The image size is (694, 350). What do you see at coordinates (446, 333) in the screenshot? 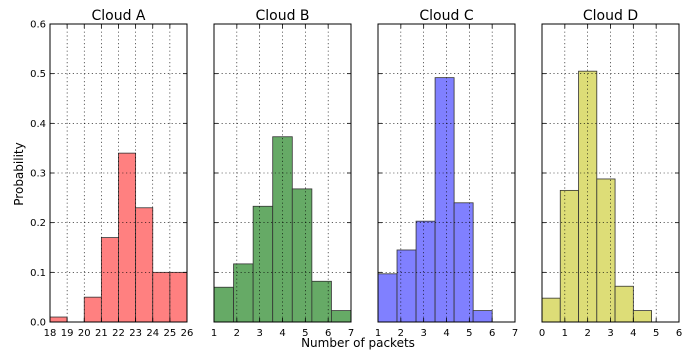
I see `cloud-c-x-tick-label: 4` at bounding box center [446, 333].